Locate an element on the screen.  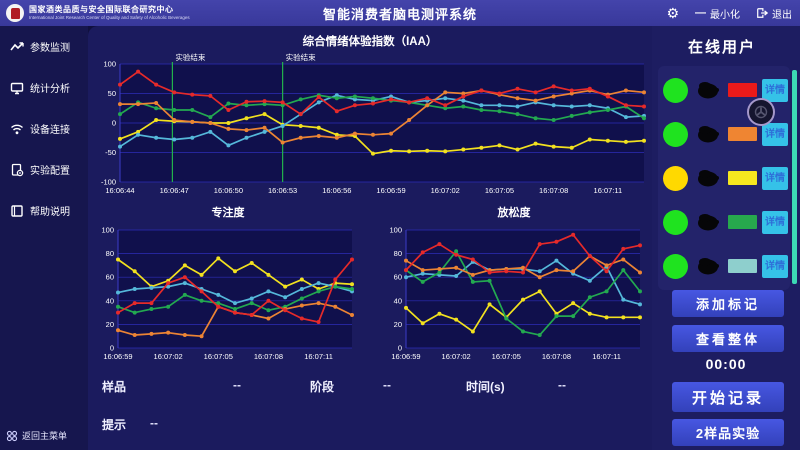
online-user-row-1: 详情 is located at coordinates (724, 90).